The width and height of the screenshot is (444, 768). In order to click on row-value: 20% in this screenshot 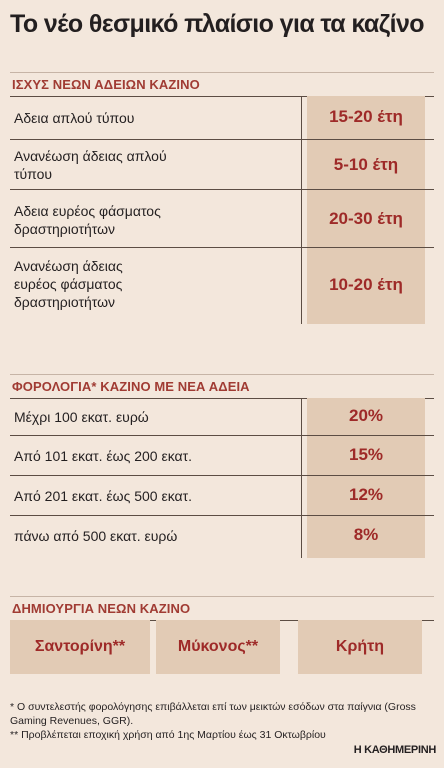, I will do `click(366, 415)`.